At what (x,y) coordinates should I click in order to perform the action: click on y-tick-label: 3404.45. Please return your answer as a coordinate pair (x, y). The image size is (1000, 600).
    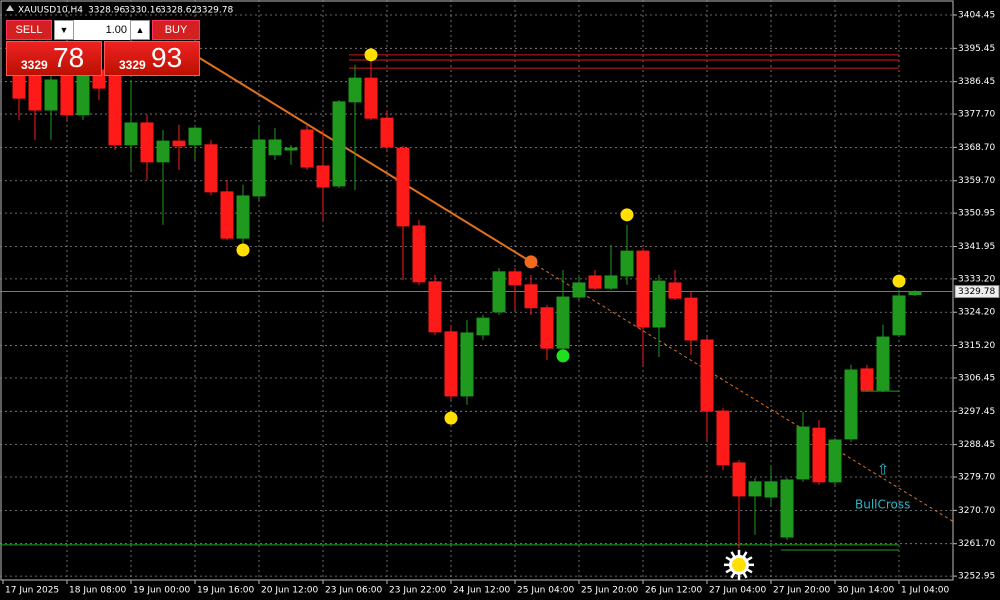
    Looking at the image, I should click on (976, 16).